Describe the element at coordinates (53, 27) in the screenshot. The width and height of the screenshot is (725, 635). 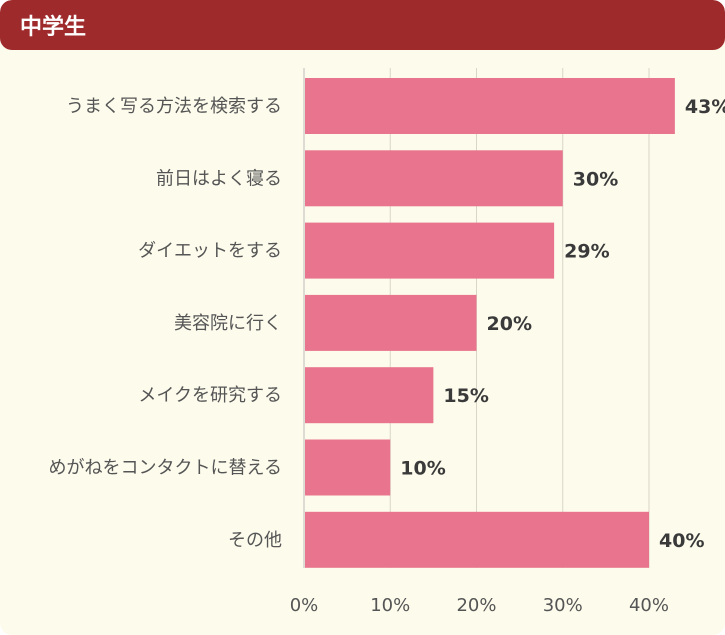
I see `page-title: 中学生` at that location.